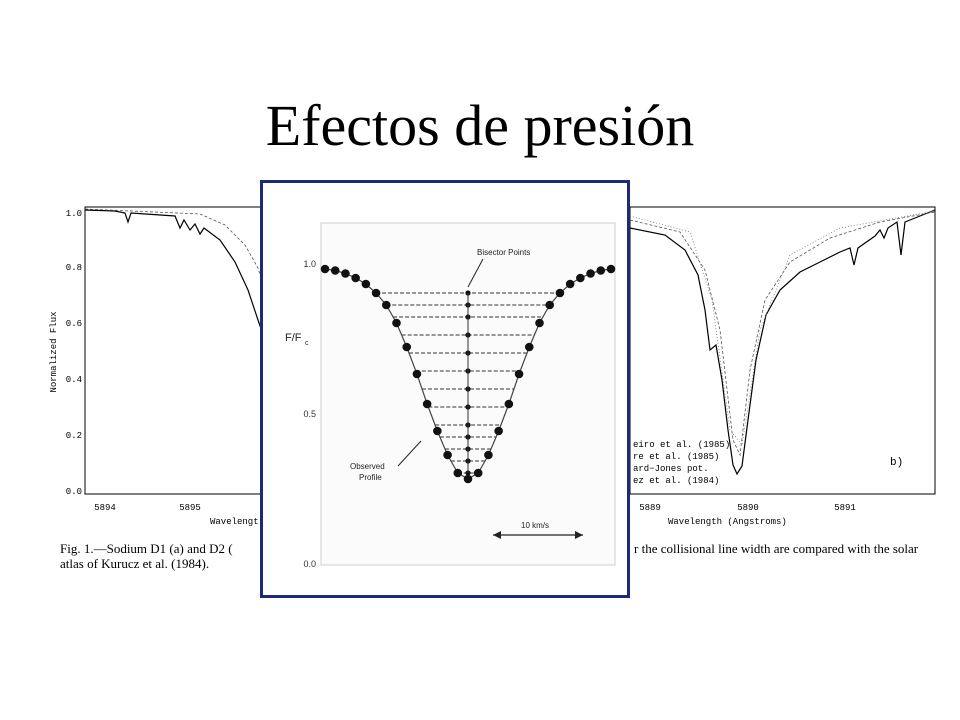  Describe the element at coordinates (503, 252) in the screenshot. I see `bisector-label: Bisector Points` at that location.